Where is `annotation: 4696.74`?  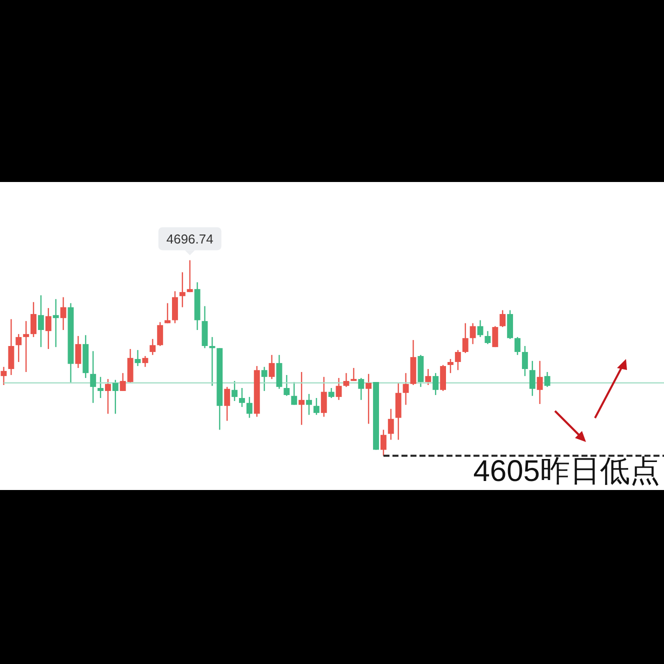
annotation: 4696.74 is located at coordinates (190, 238).